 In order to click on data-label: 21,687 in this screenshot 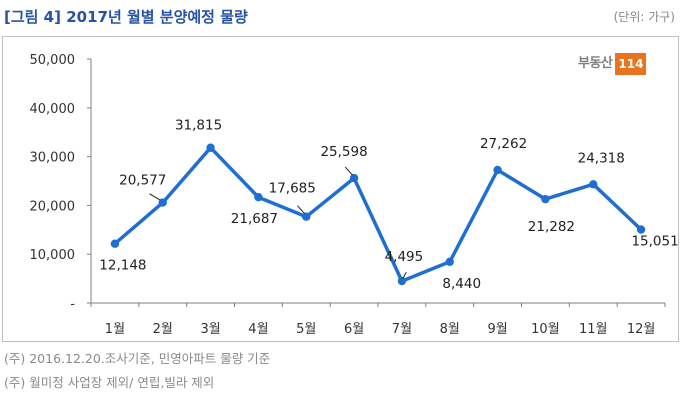, I will do `click(254, 219)`.